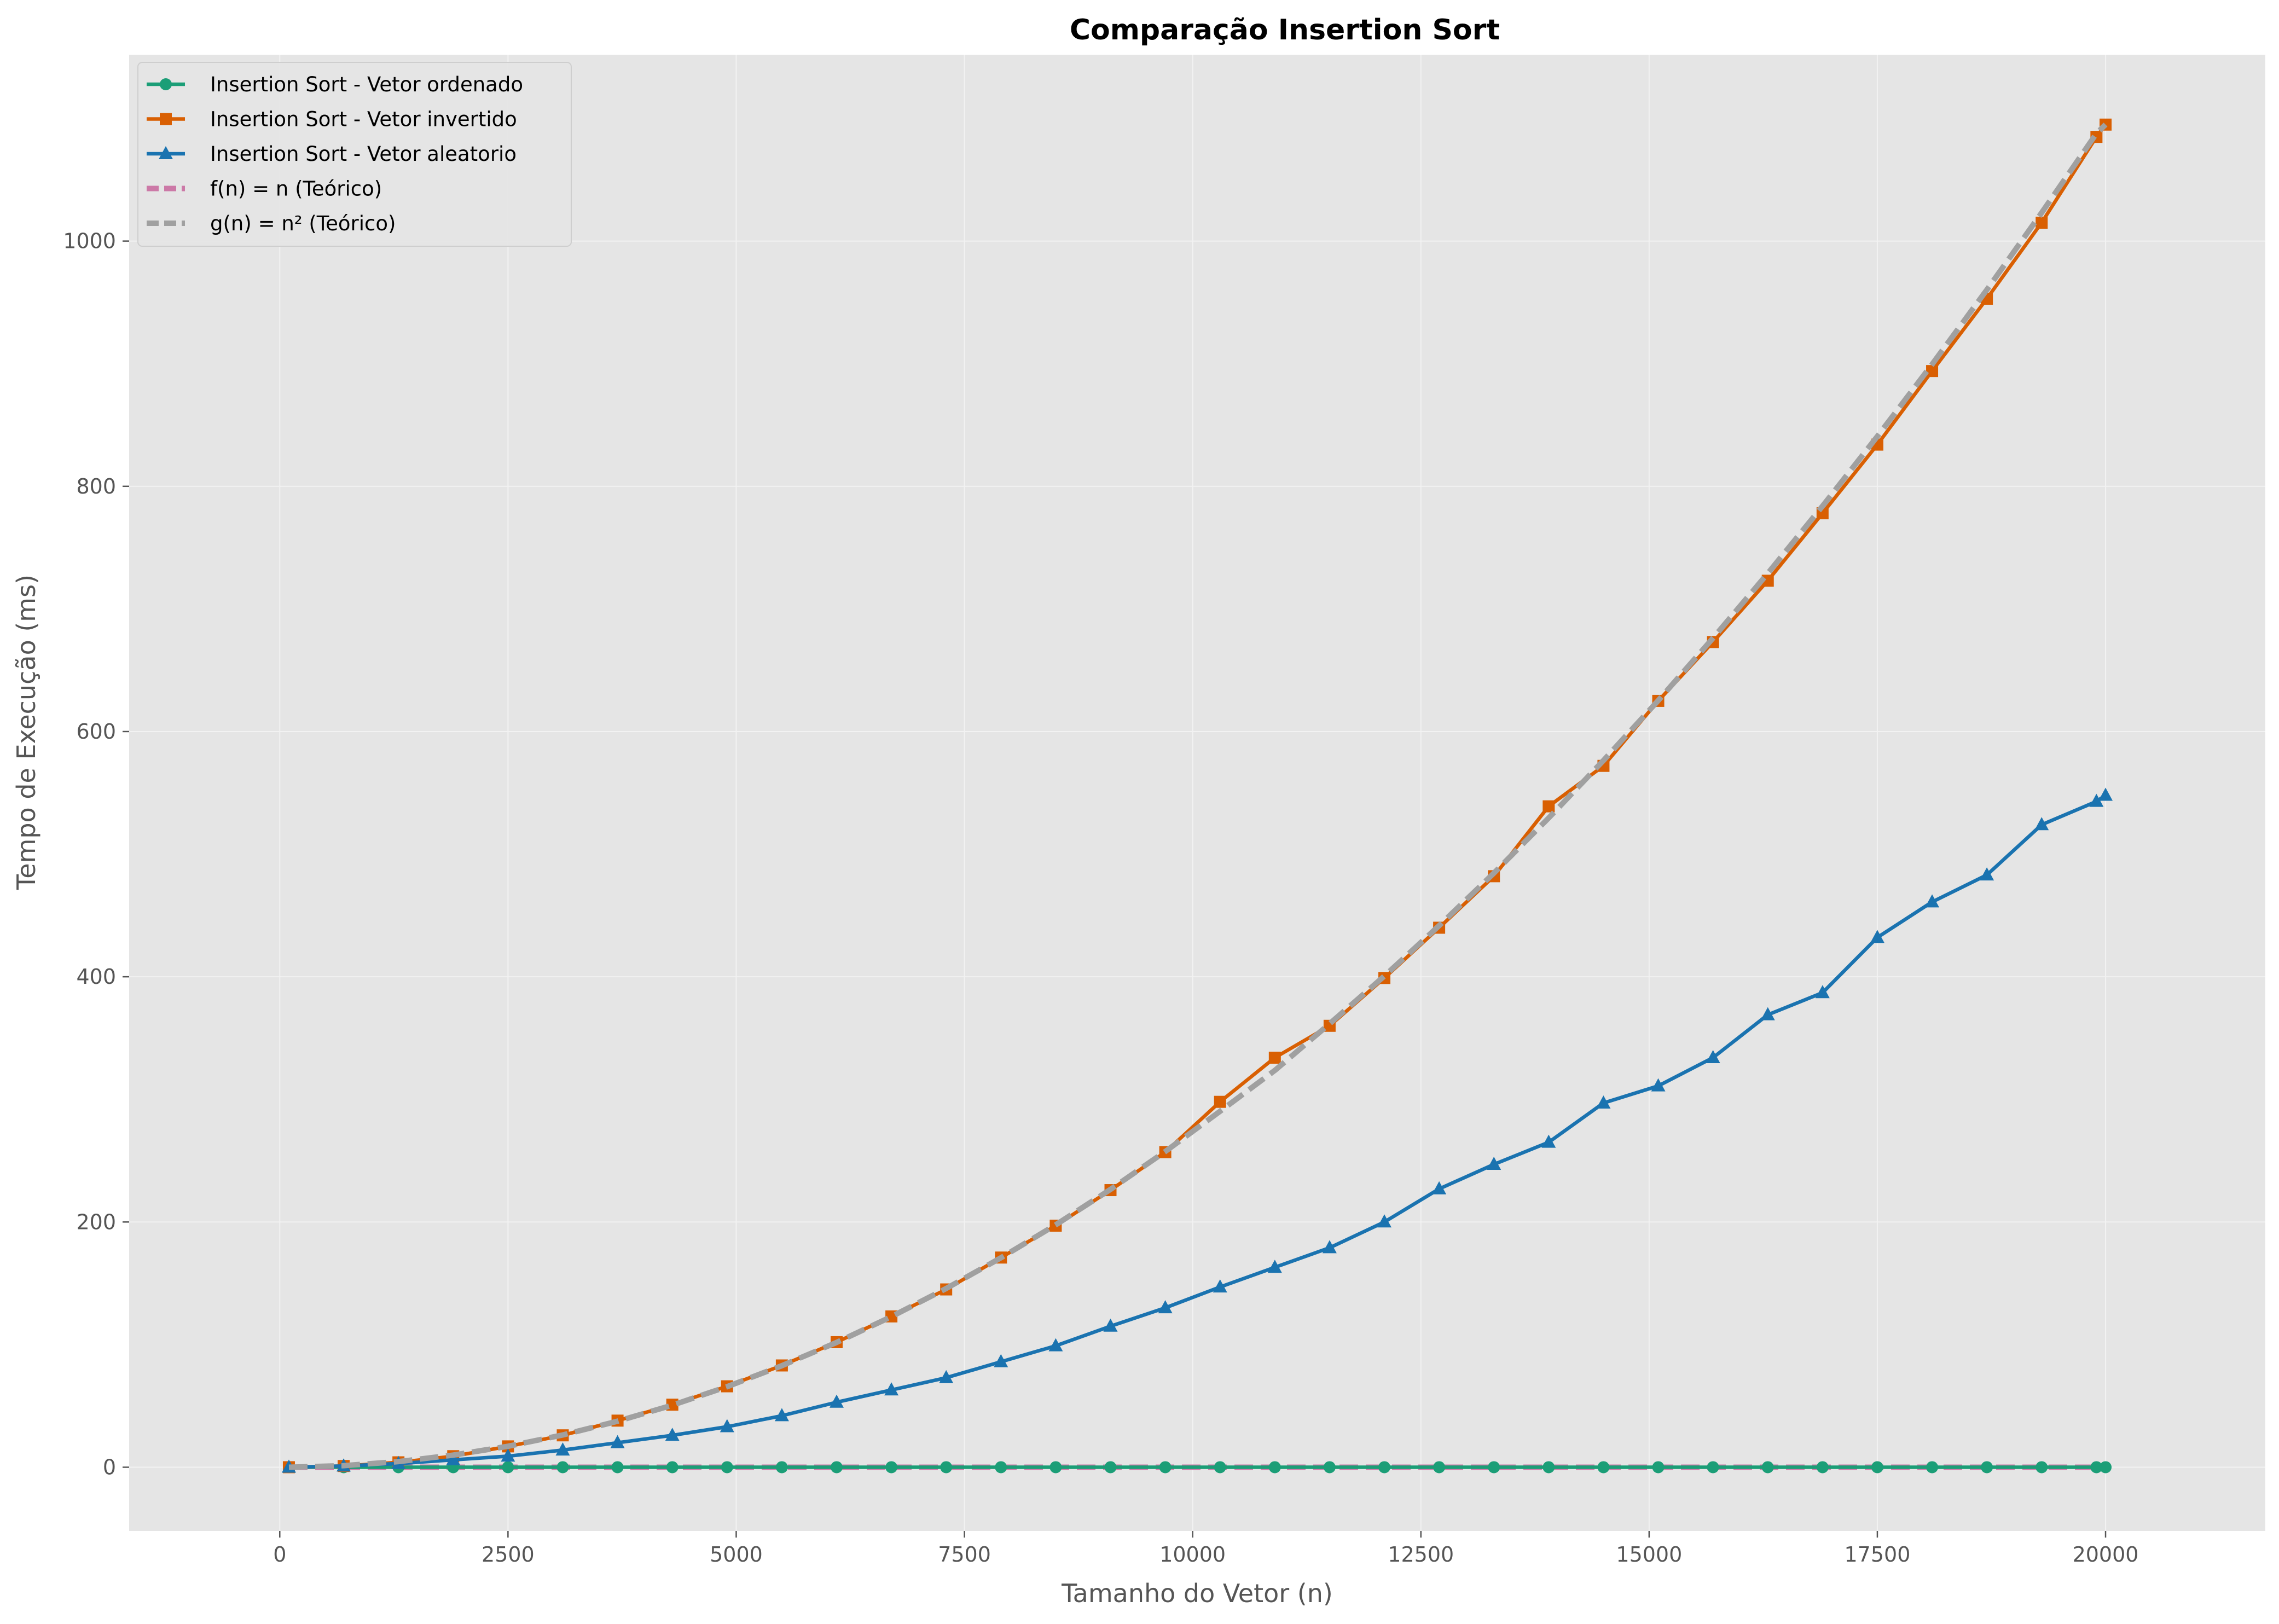  I want to click on y-axis-label: Tempo de Execução (ms), so click(26, 732).